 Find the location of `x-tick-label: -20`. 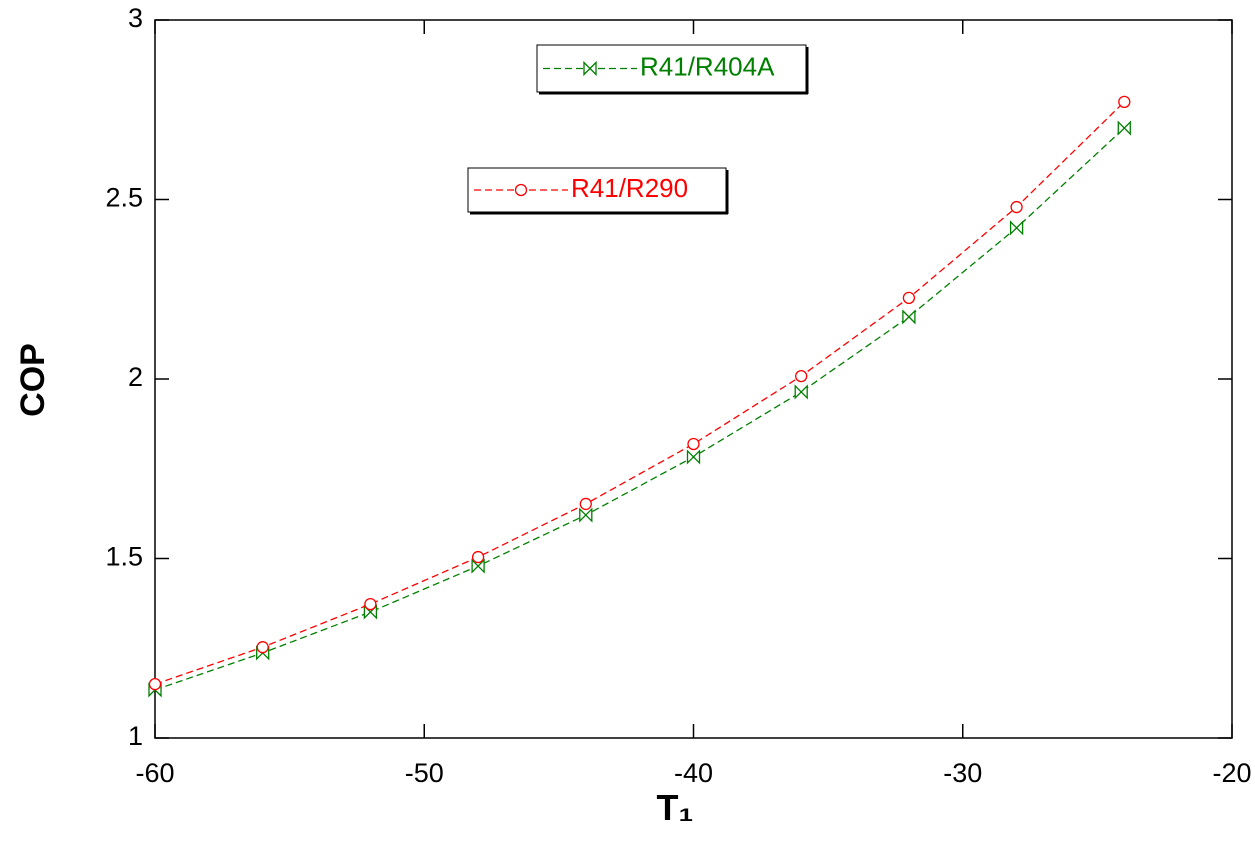

x-tick-label: -20 is located at coordinates (1231, 773).